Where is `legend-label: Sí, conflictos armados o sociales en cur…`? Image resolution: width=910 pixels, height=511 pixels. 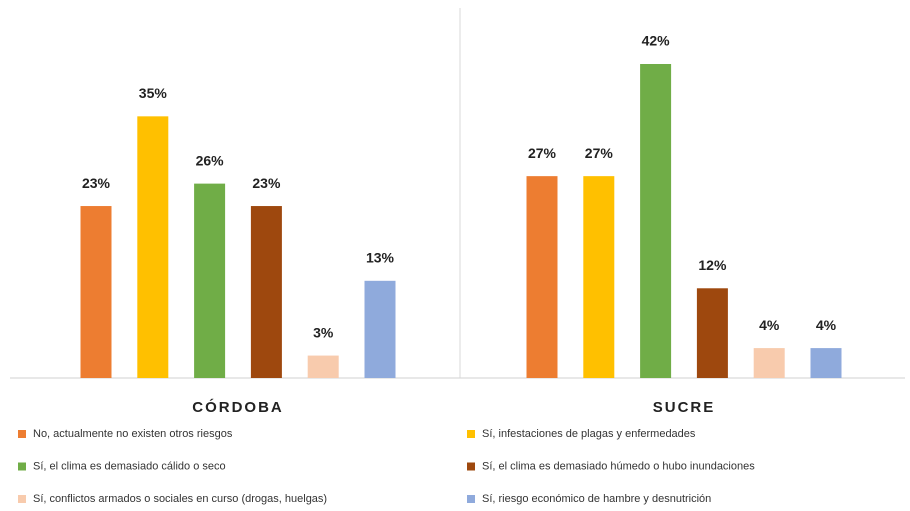
legend-label: Sí, conflictos armados o sociales en cur… is located at coordinates (180, 499).